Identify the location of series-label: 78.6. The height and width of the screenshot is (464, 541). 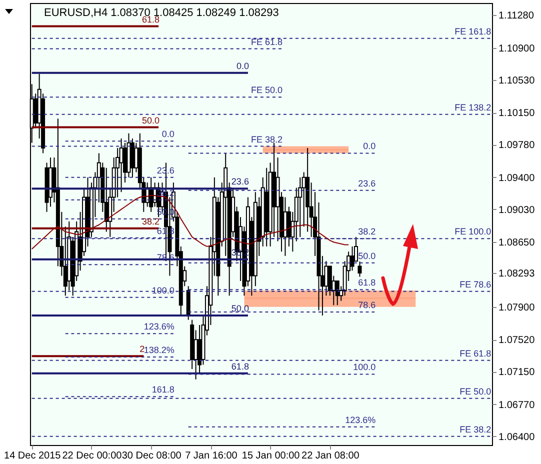
(367, 305).